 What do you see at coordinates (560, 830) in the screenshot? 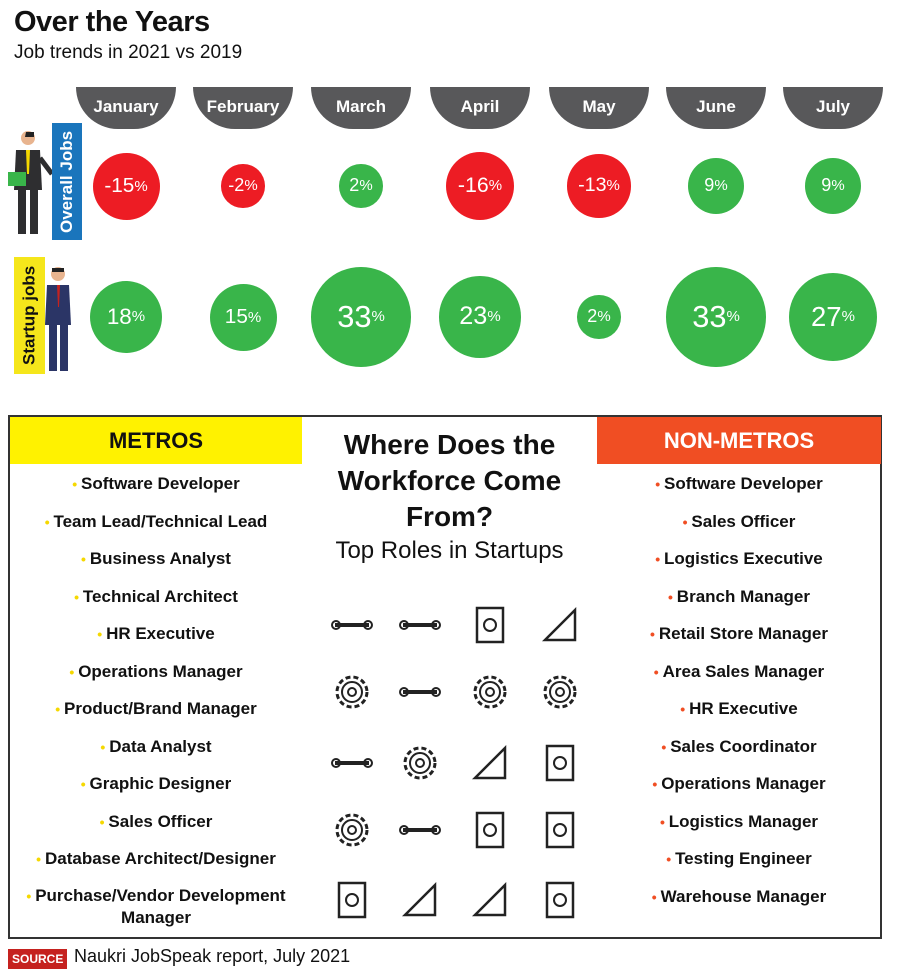
I see `document-gear-icon` at bounding box center [560, 830].